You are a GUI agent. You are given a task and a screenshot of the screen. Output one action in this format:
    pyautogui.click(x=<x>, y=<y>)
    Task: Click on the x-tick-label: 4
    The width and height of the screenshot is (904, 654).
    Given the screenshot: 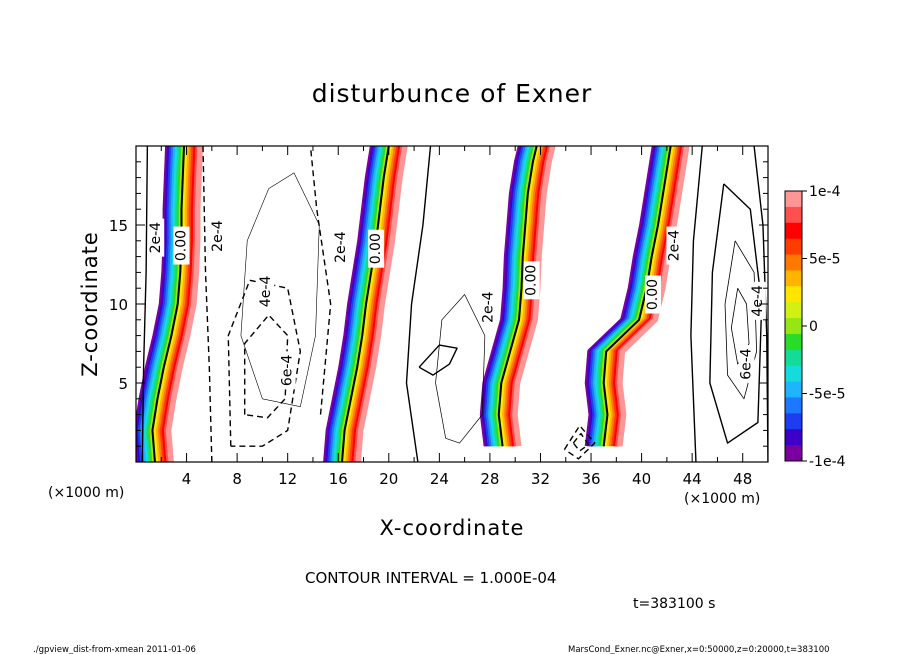 What is the action you would take?
    pyautogui.click(x=187, y=479)
    